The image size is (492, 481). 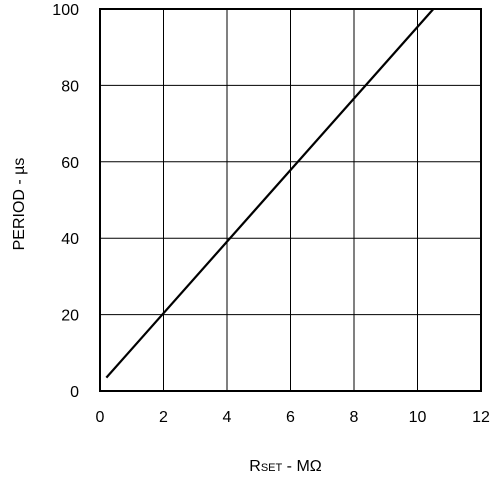 I want to click on x-axis-label-suffix: - MΩ, so click(x=302, y=466).